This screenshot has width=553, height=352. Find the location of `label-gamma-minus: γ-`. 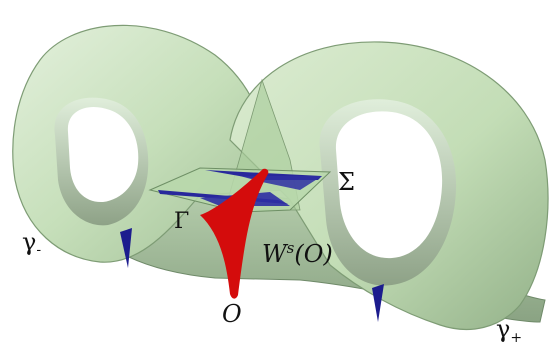

label-gamma-minus: γ- is located at coordinates (31, 243).